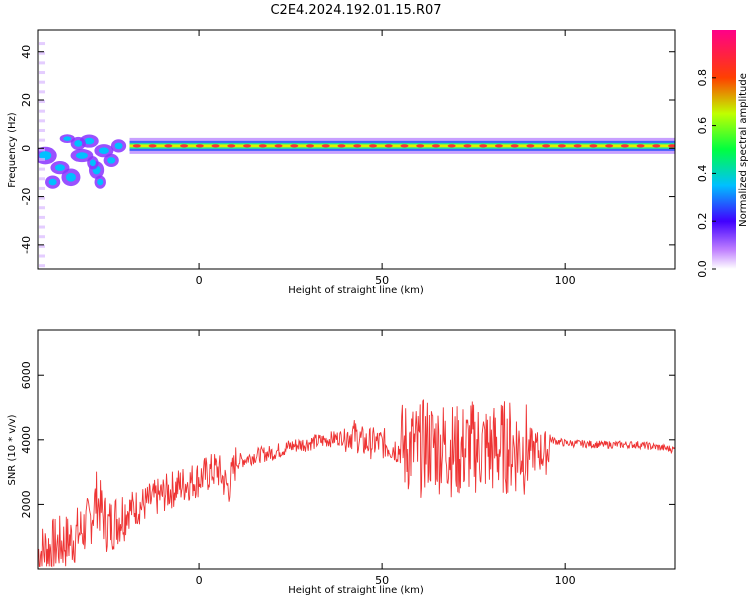 Image resolution: width=750 pixels, height=600 pixels. I want to click on colorbar-ticks: 0.0 0.2 0.4 0.6 0.8, so click(706, 173).